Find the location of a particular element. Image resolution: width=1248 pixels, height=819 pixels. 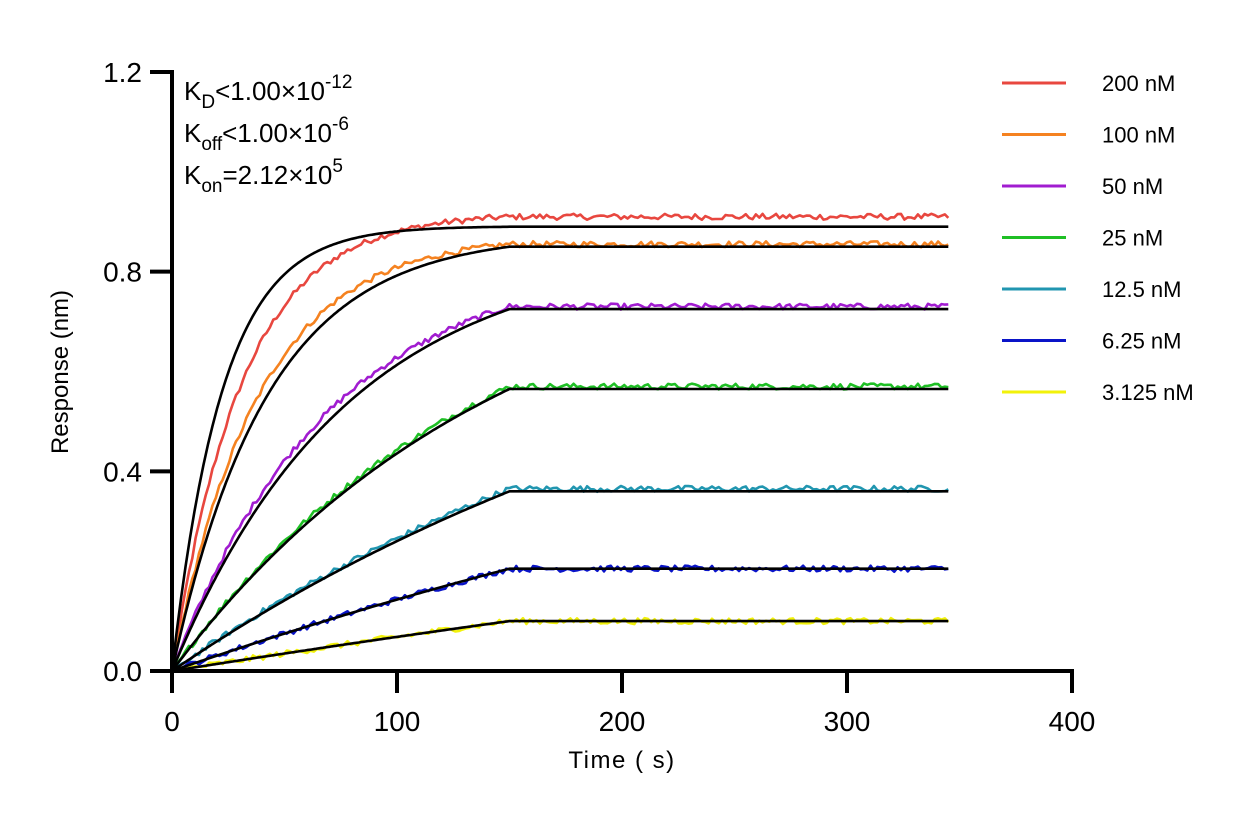

y-tick-label: 0.8 is located at coordinates (122, 272).